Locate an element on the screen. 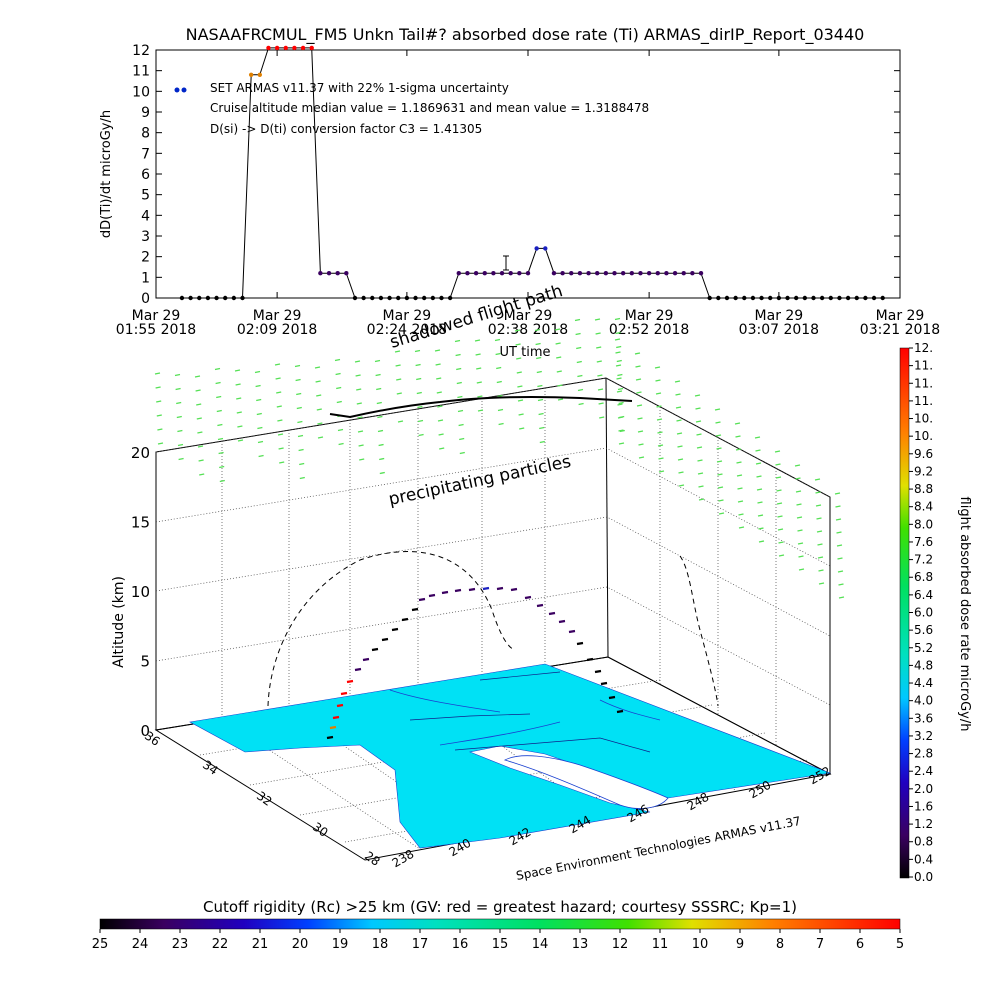  y-tick-label: 9 is located at coordinates (145, 113).